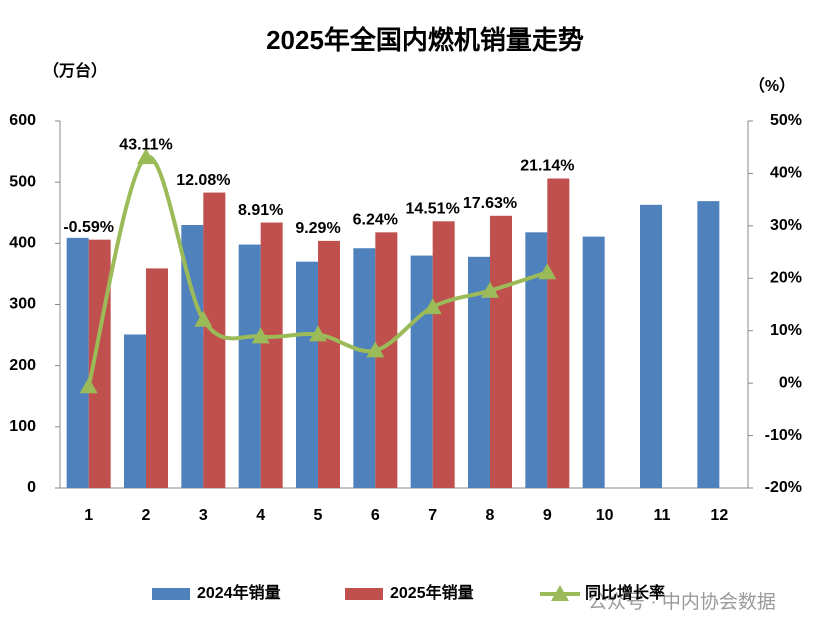  Describe the element at coordinates (490, 515) in the screenshot. I see `x-tick-label: 8` at that location.